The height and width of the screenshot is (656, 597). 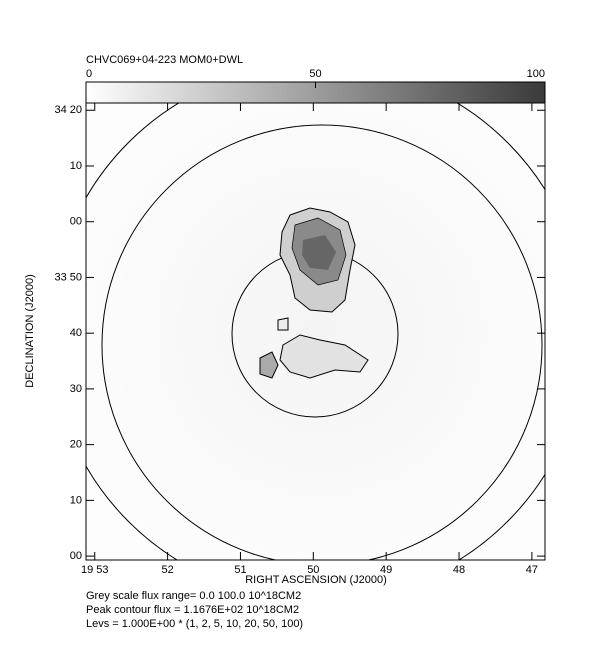 What do you see at coordinates (68, 110) in the screenshot?
I see `y-tick-label: 34 20` at bounding box center [68, 110].